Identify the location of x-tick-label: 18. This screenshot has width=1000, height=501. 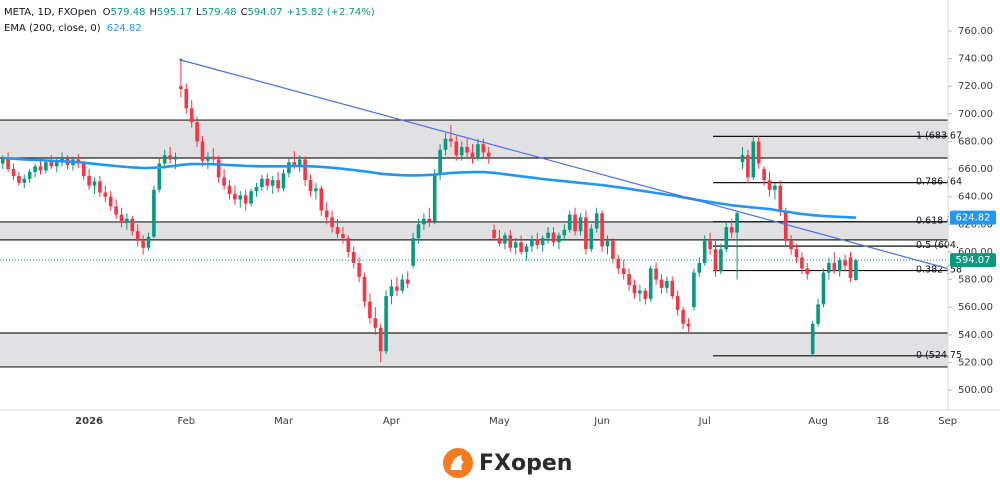
(883, 421).